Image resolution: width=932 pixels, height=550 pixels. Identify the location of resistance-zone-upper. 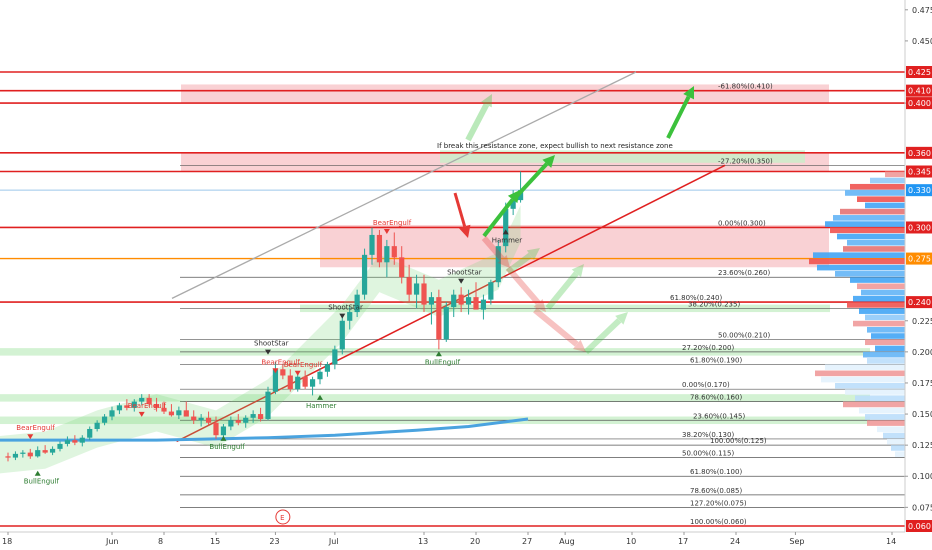
(505, 94).